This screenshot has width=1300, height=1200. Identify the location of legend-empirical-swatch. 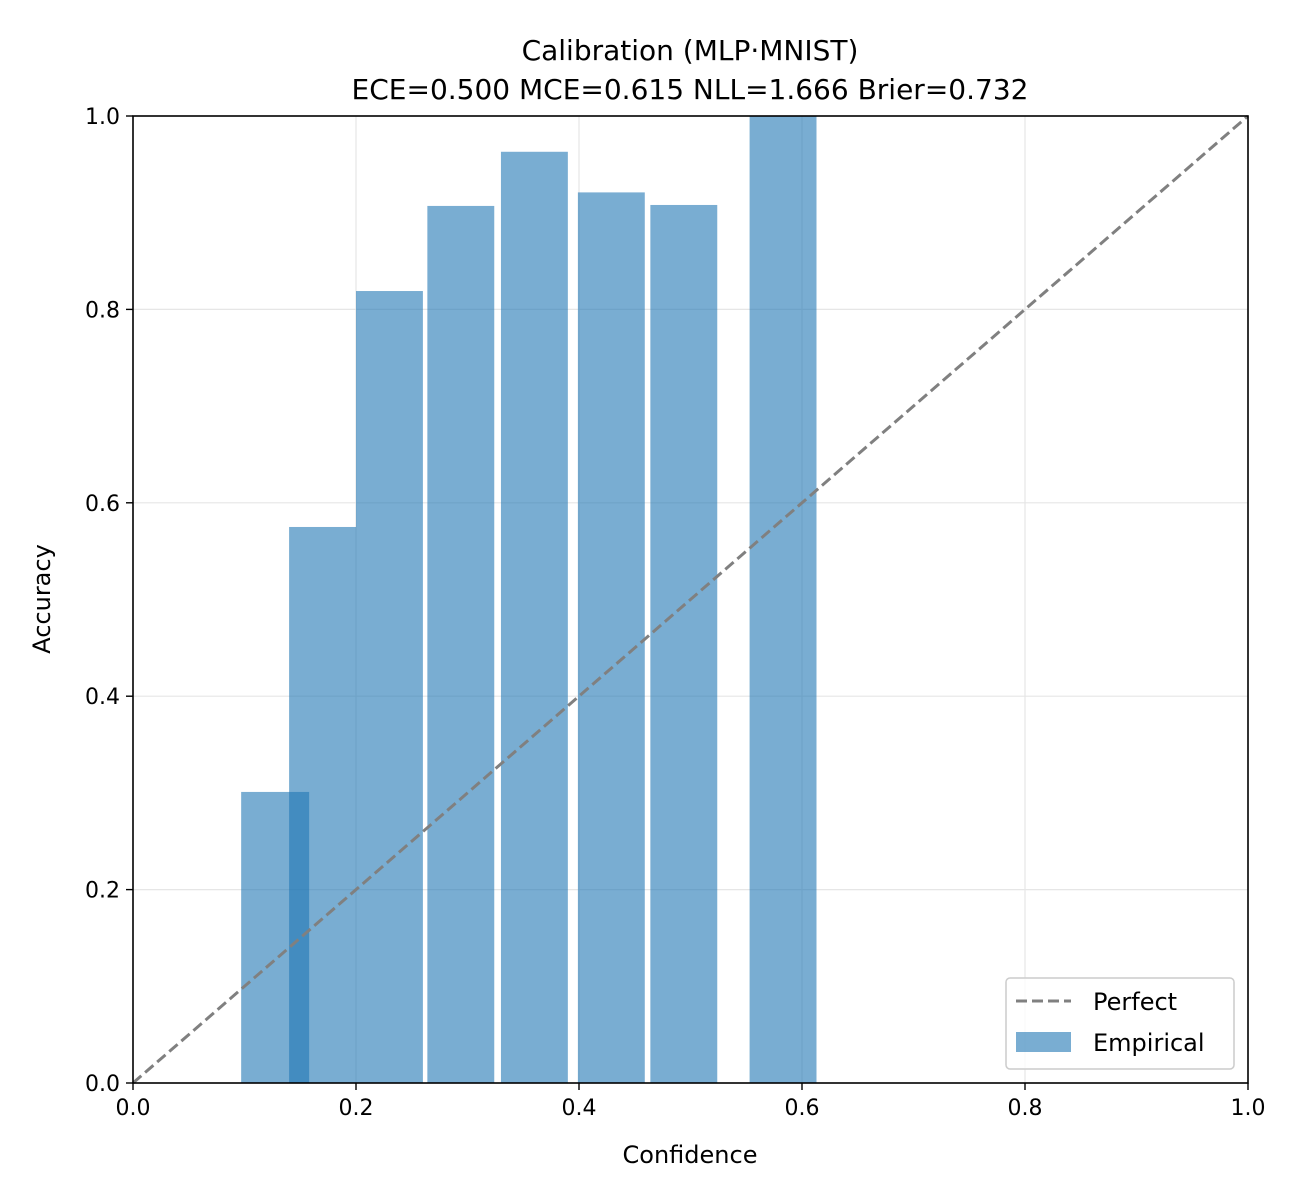
(1043, 1042).